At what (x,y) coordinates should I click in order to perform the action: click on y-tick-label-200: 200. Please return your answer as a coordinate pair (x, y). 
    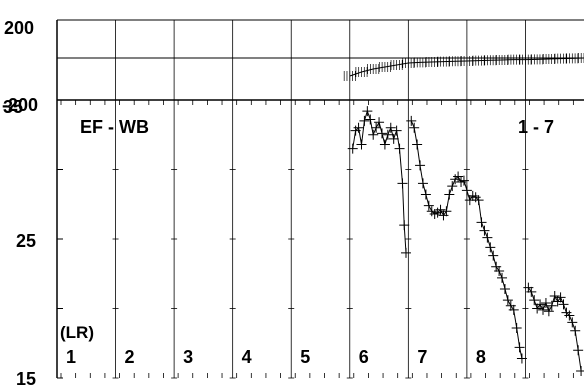
    Looking at the image, I should click on (19, 28).